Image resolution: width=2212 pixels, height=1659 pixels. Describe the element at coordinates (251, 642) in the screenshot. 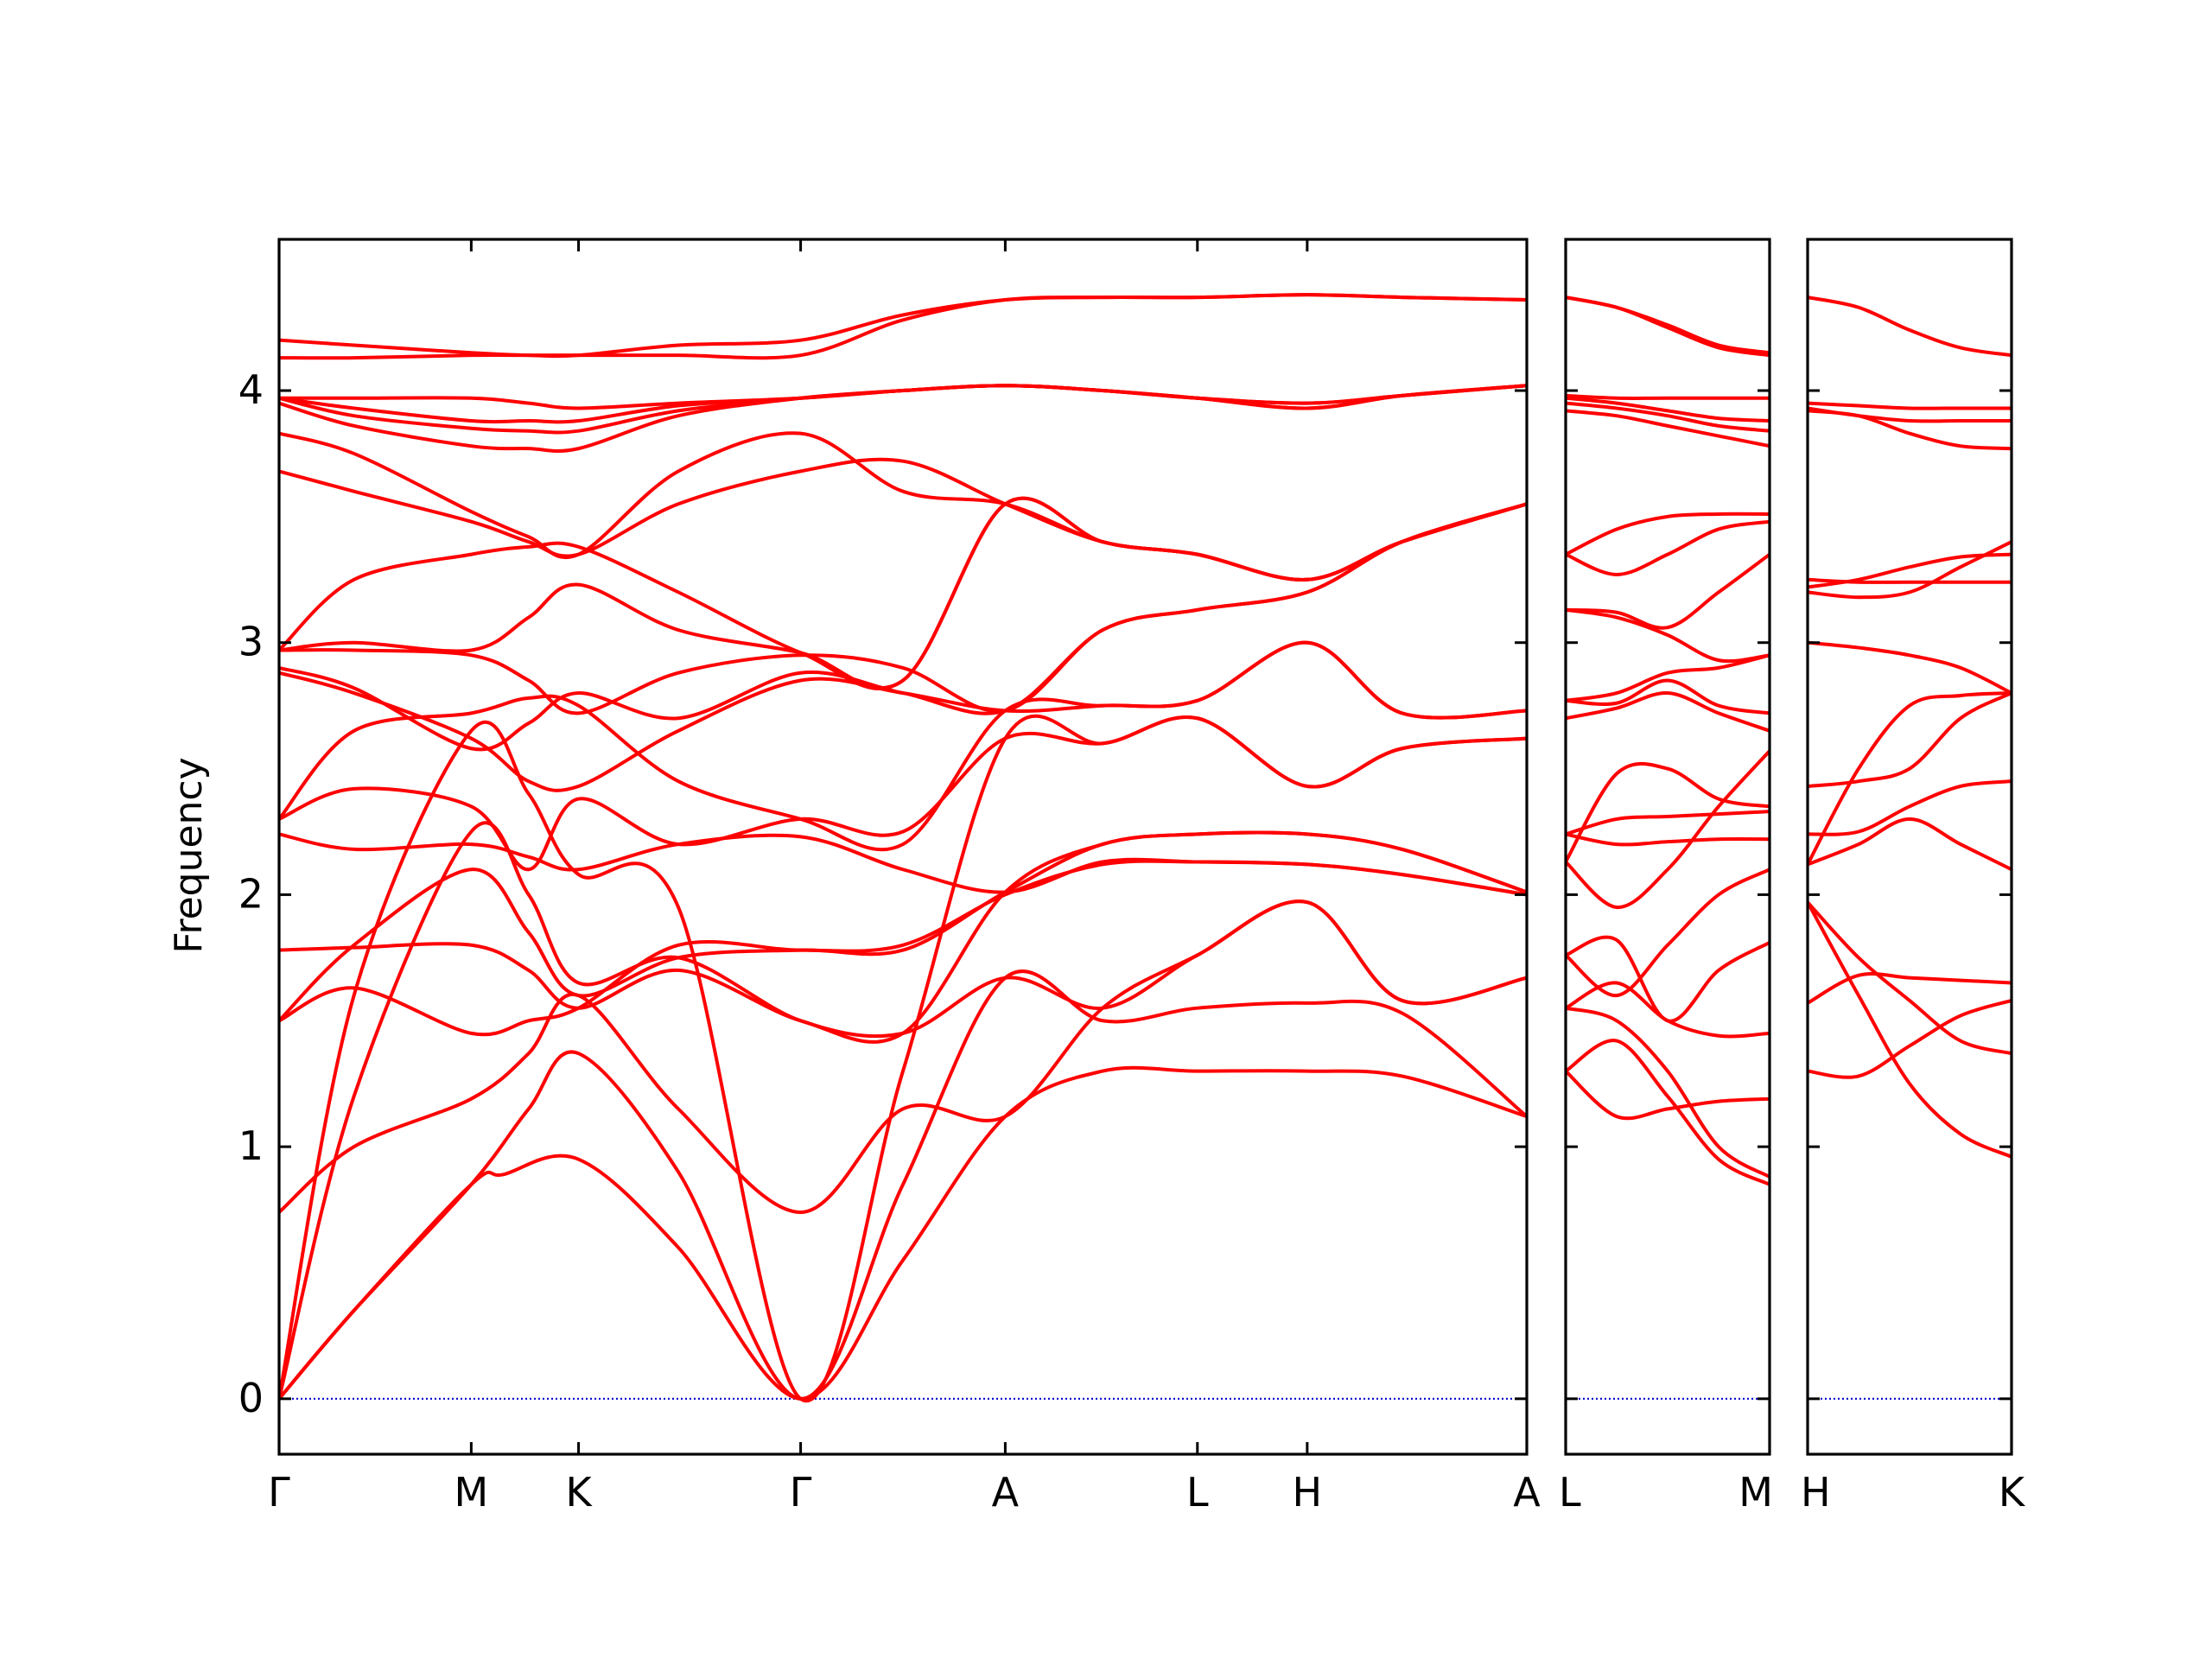

I see `y-tick-label: 3` at that location.